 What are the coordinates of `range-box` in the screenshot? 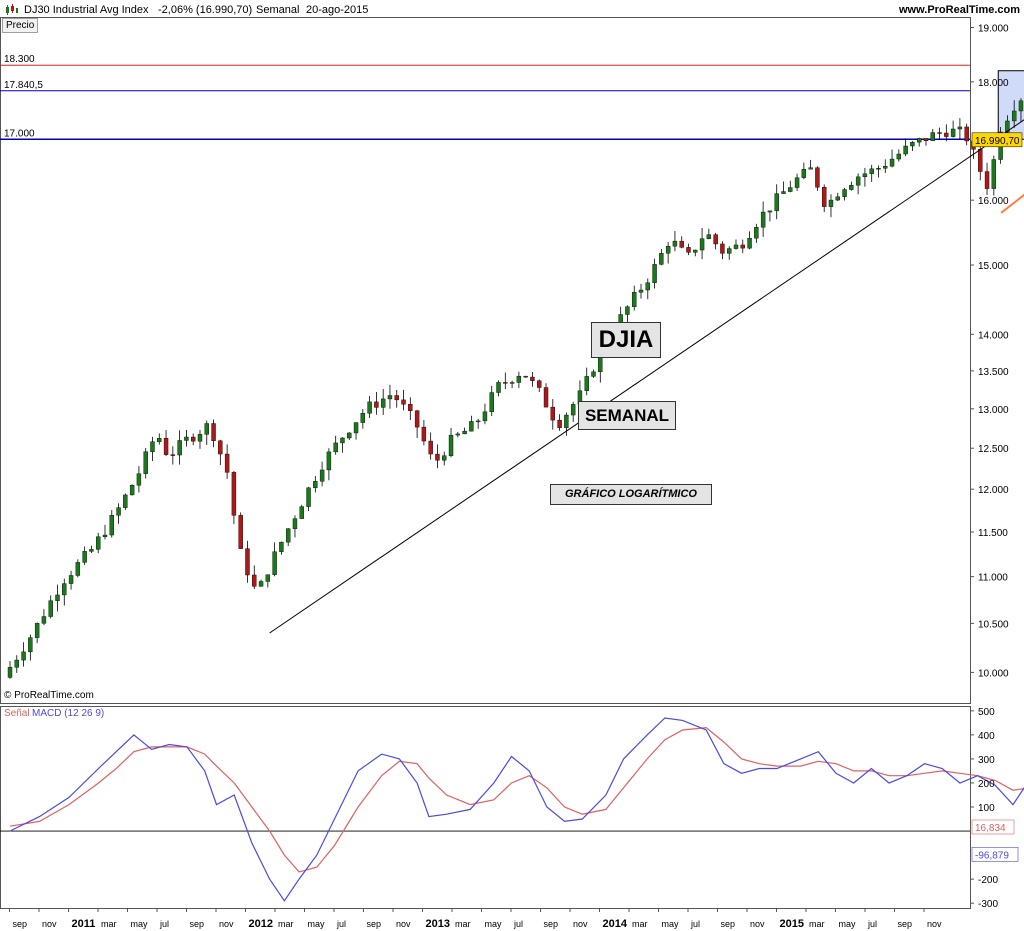 It's located at (1010, 105).